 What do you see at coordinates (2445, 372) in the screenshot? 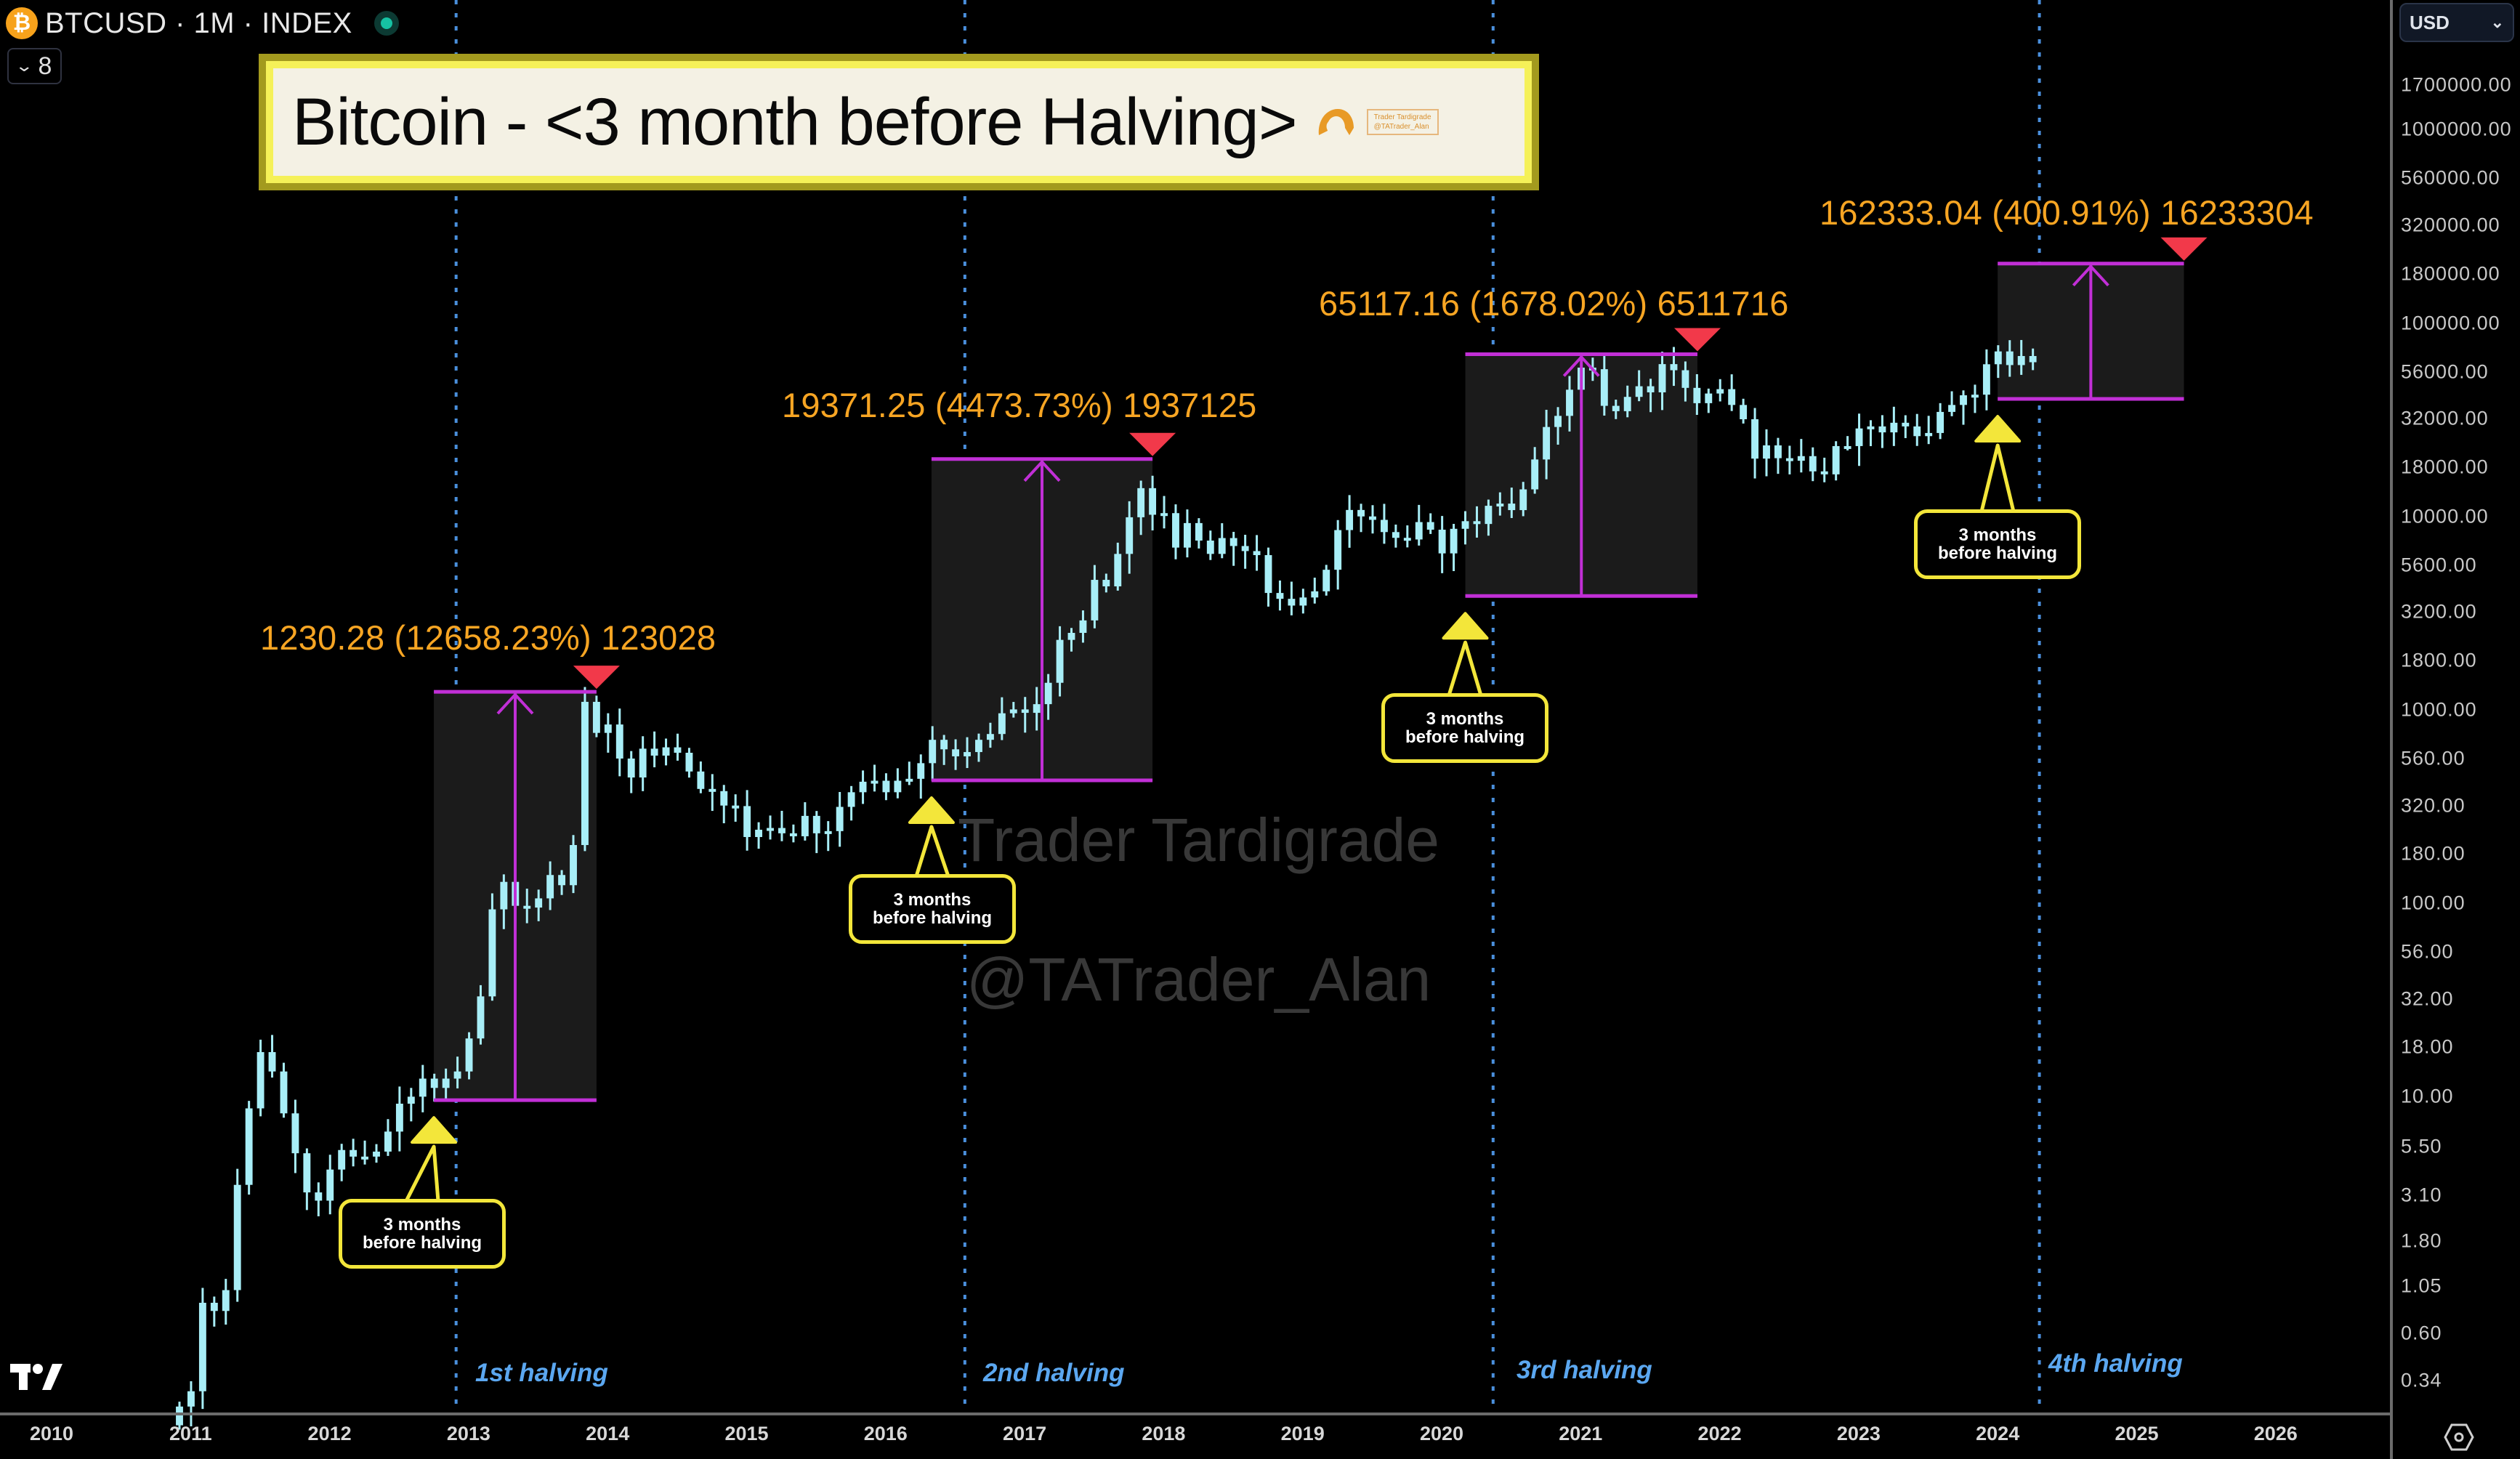
I see `price-tick: 56000.00` at bounding box center [2445, 372].